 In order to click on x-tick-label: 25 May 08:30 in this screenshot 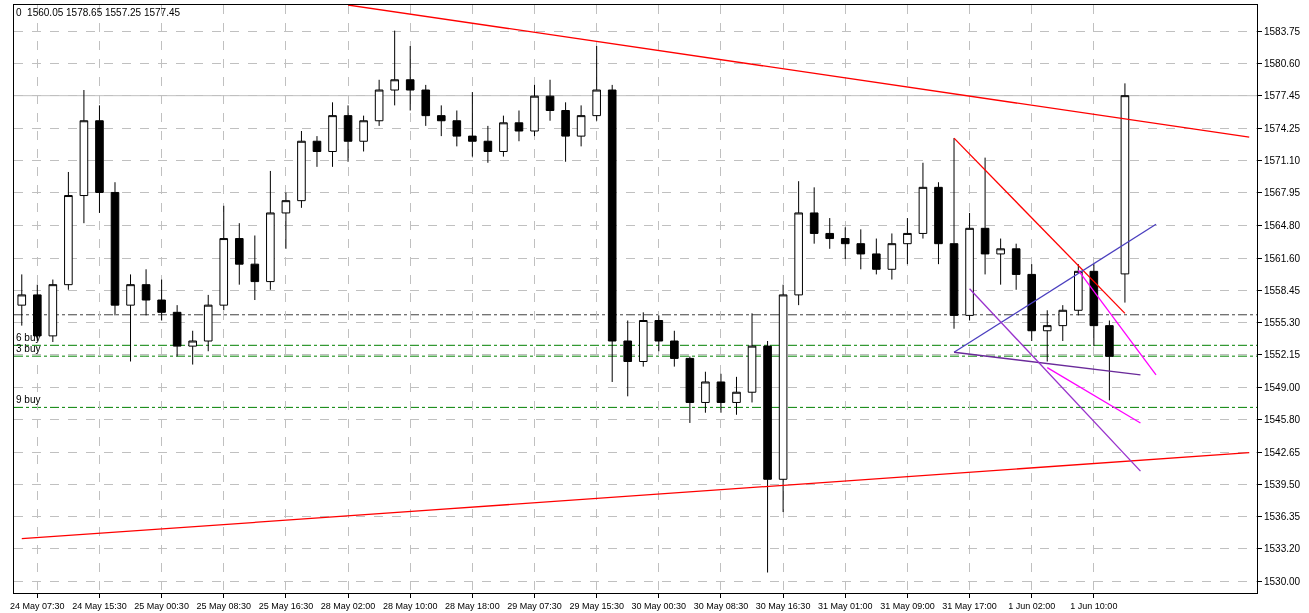, I will do `click(224, 605)`.